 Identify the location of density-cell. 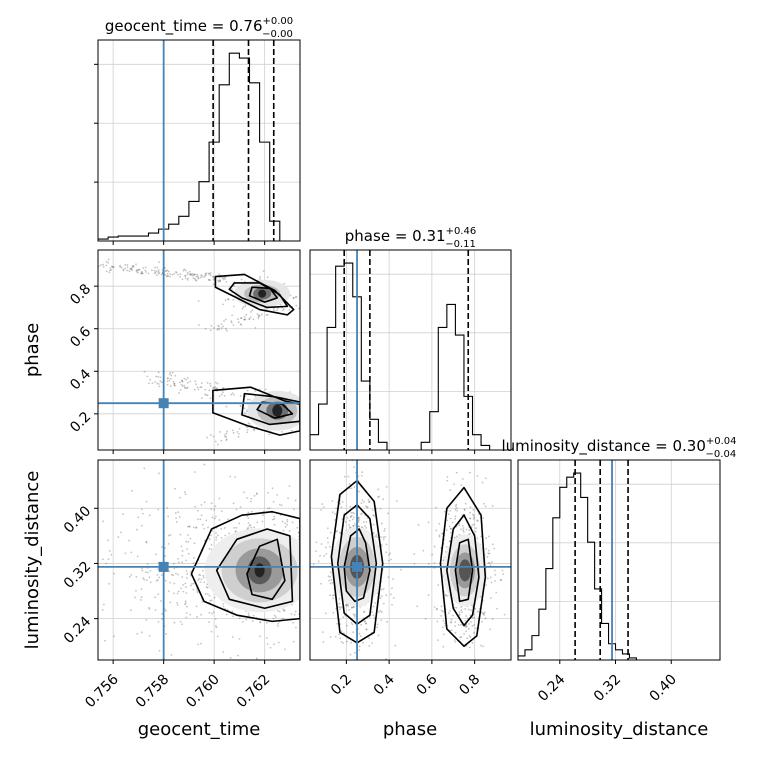
(262, 293).